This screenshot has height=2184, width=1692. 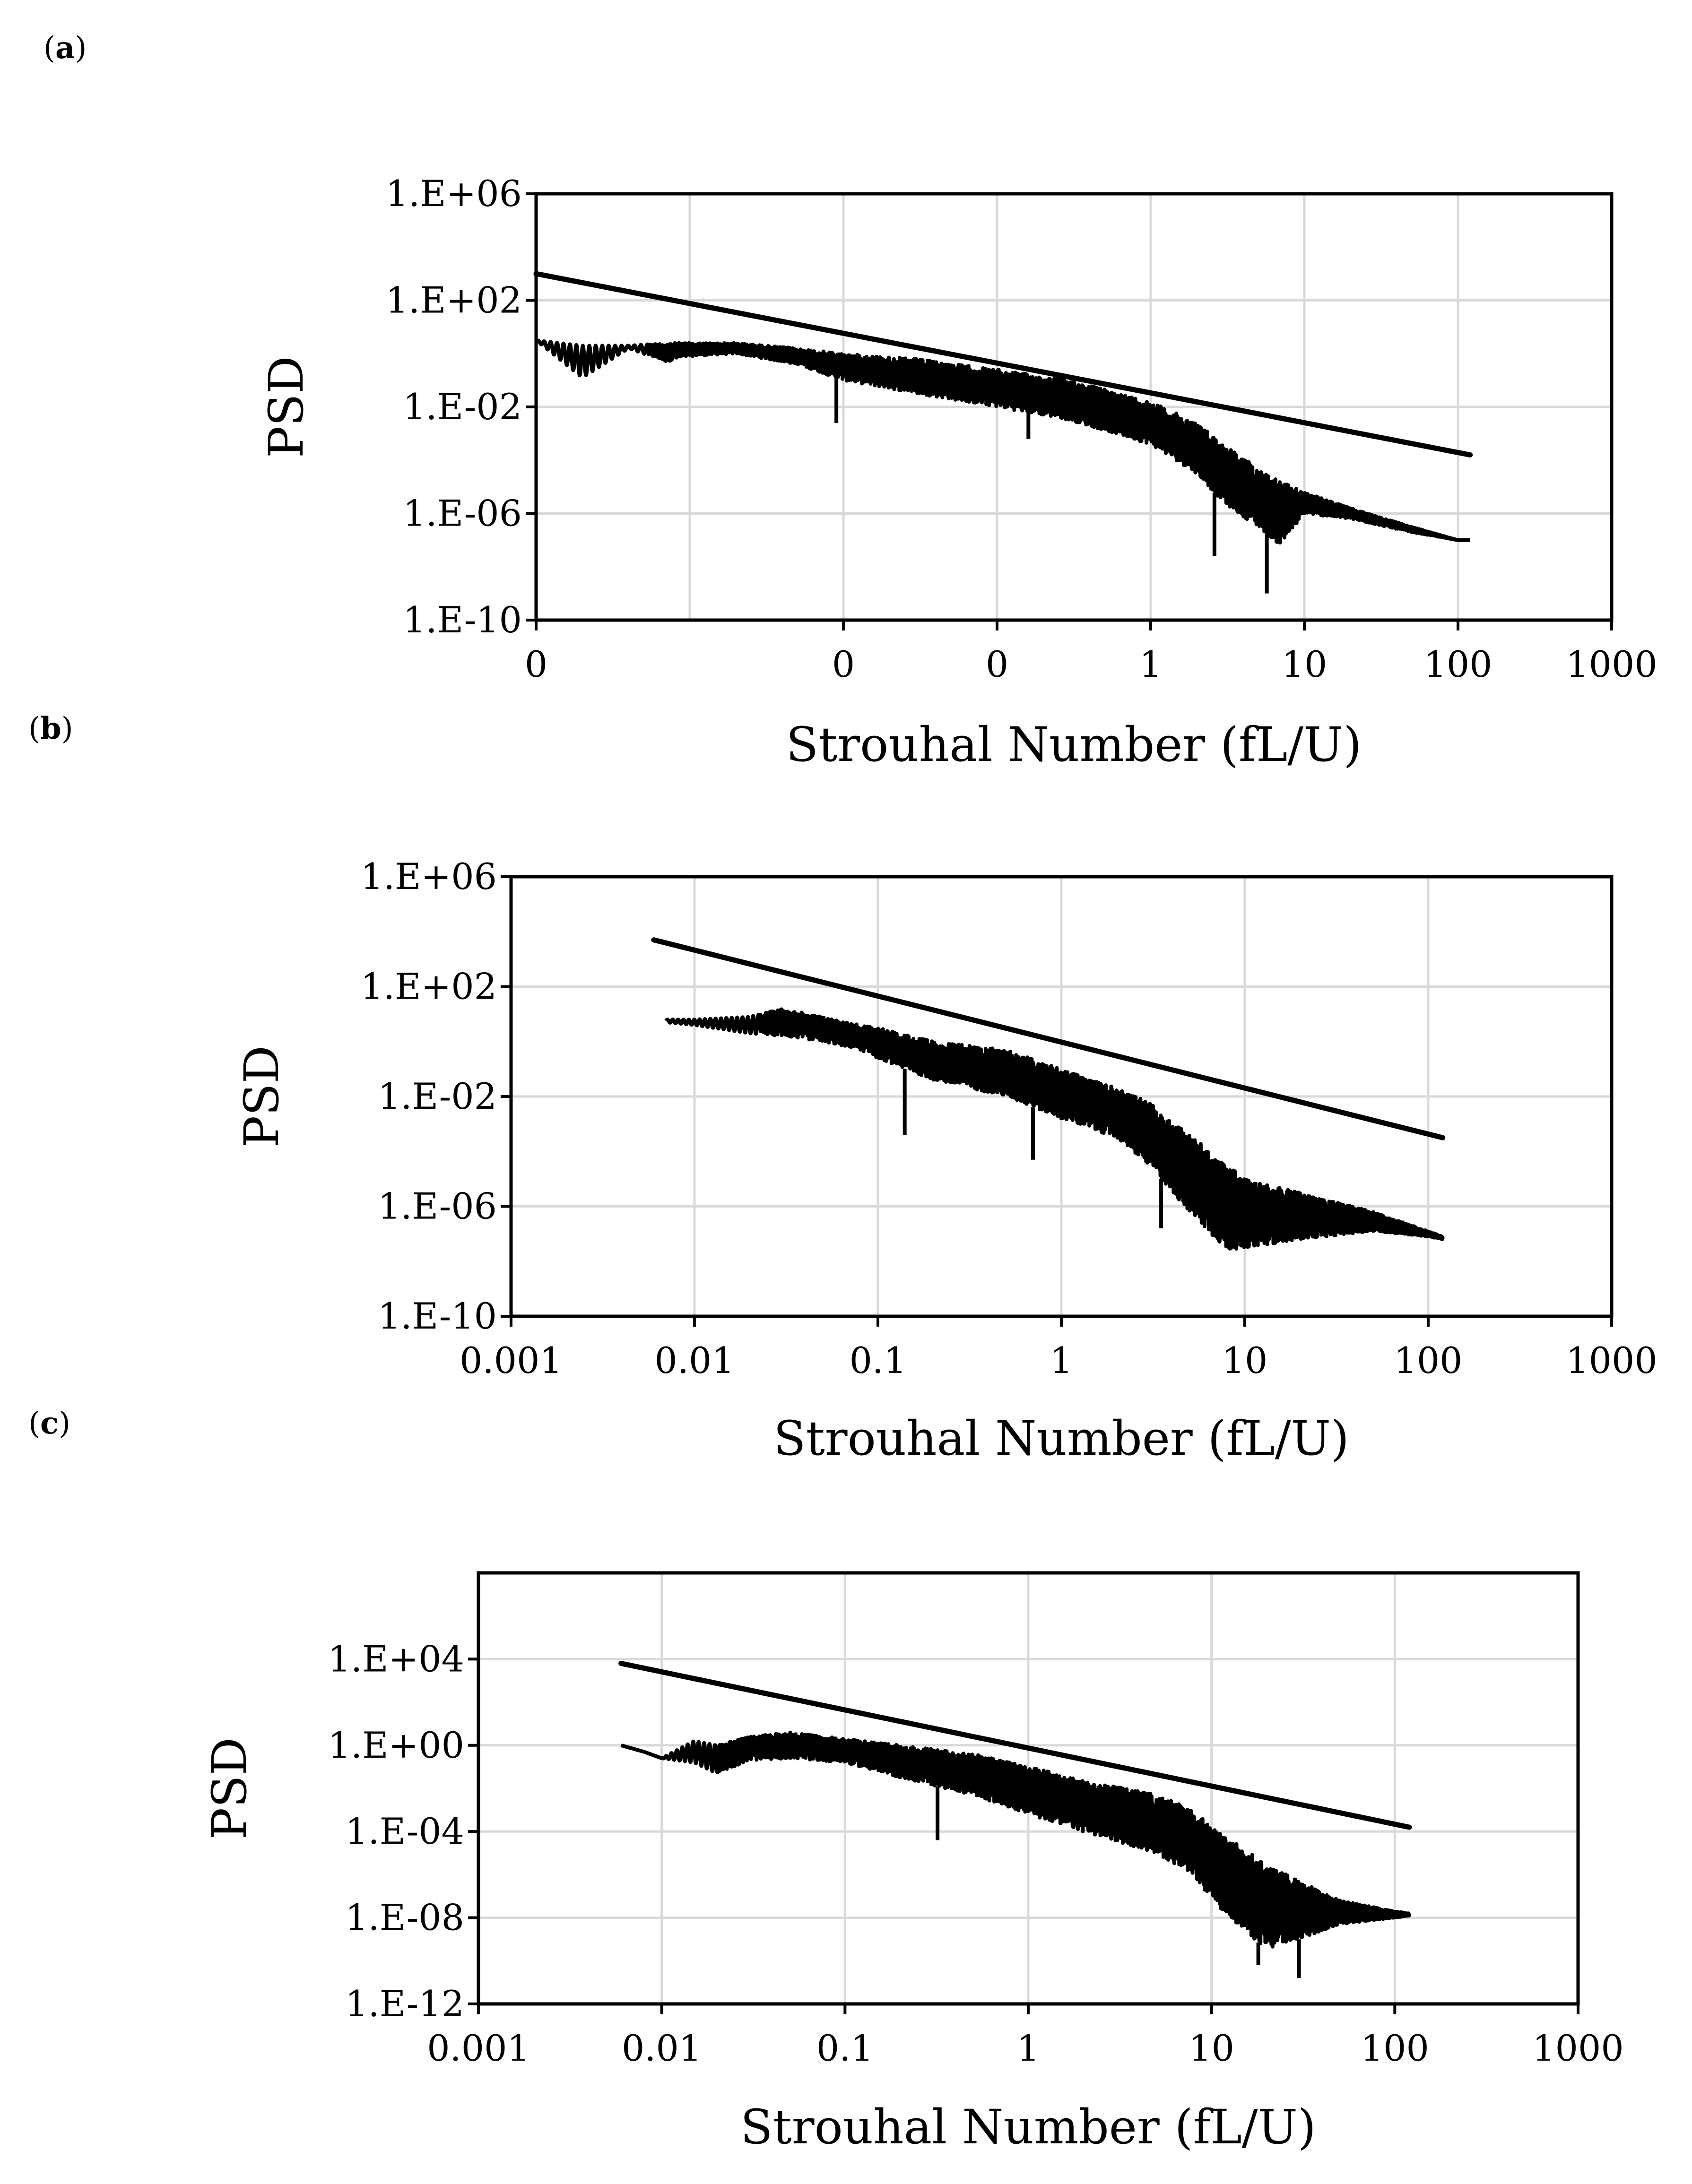 I want to click on y-tick-label: 1.E+04, so click(x=396, y=1659).